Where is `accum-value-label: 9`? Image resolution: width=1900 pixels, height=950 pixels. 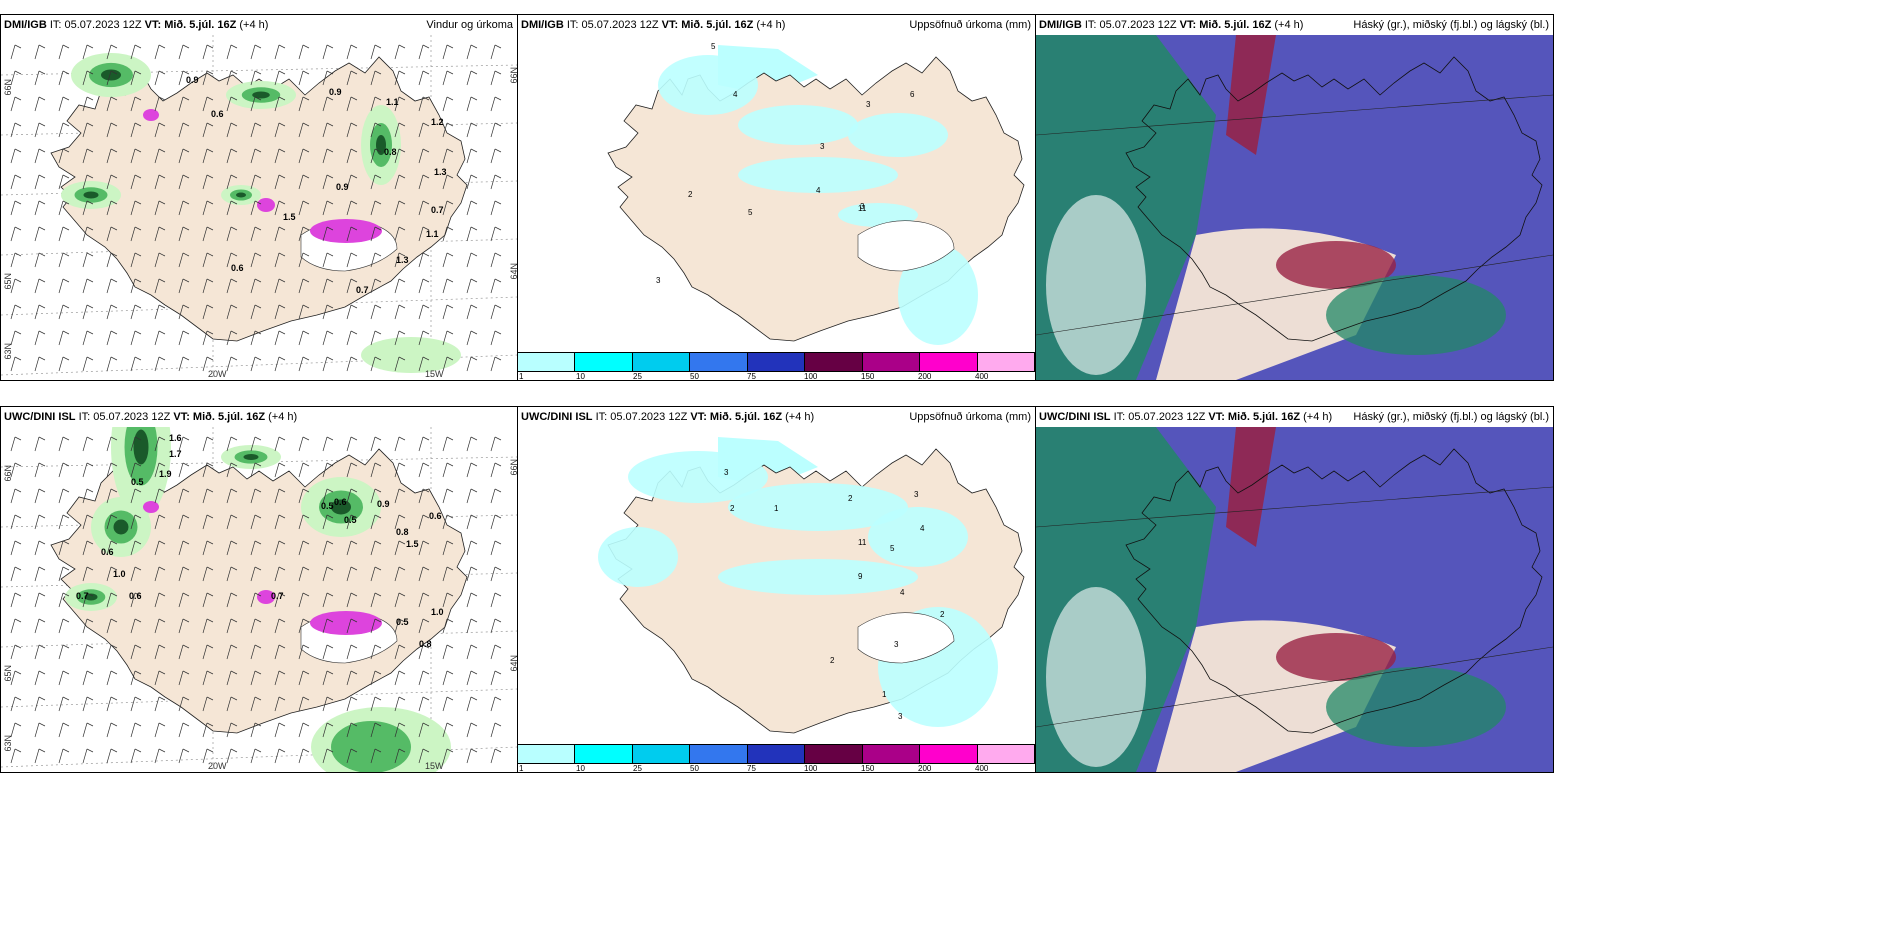
accum-value-label: 9 is located at coordinates (860, 576).